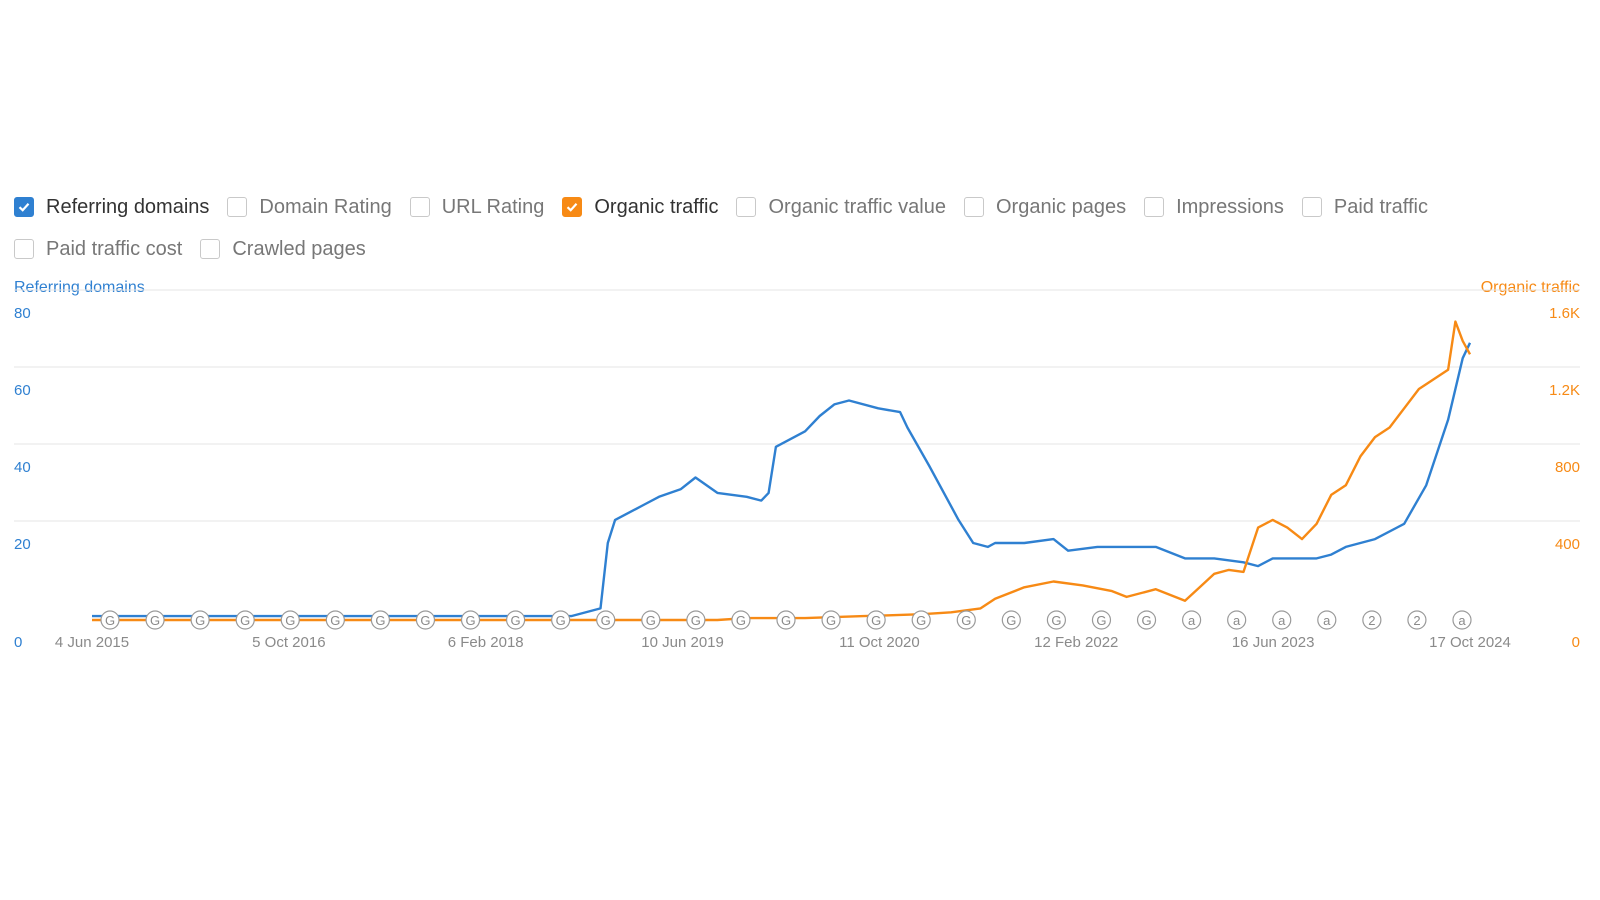 This screenshot has width=1600, height=900. What do you see at coordinates (879, 642) in the screenshot?
I see `x-tick-label: 11 Oct 2020` at bounding box center [879, 642].